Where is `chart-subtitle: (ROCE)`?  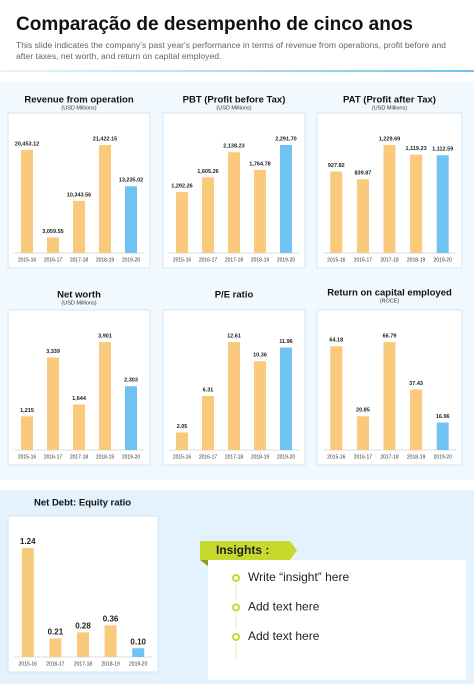
chart-subtitle: (ROCE) is located at coordinates (390, 301).